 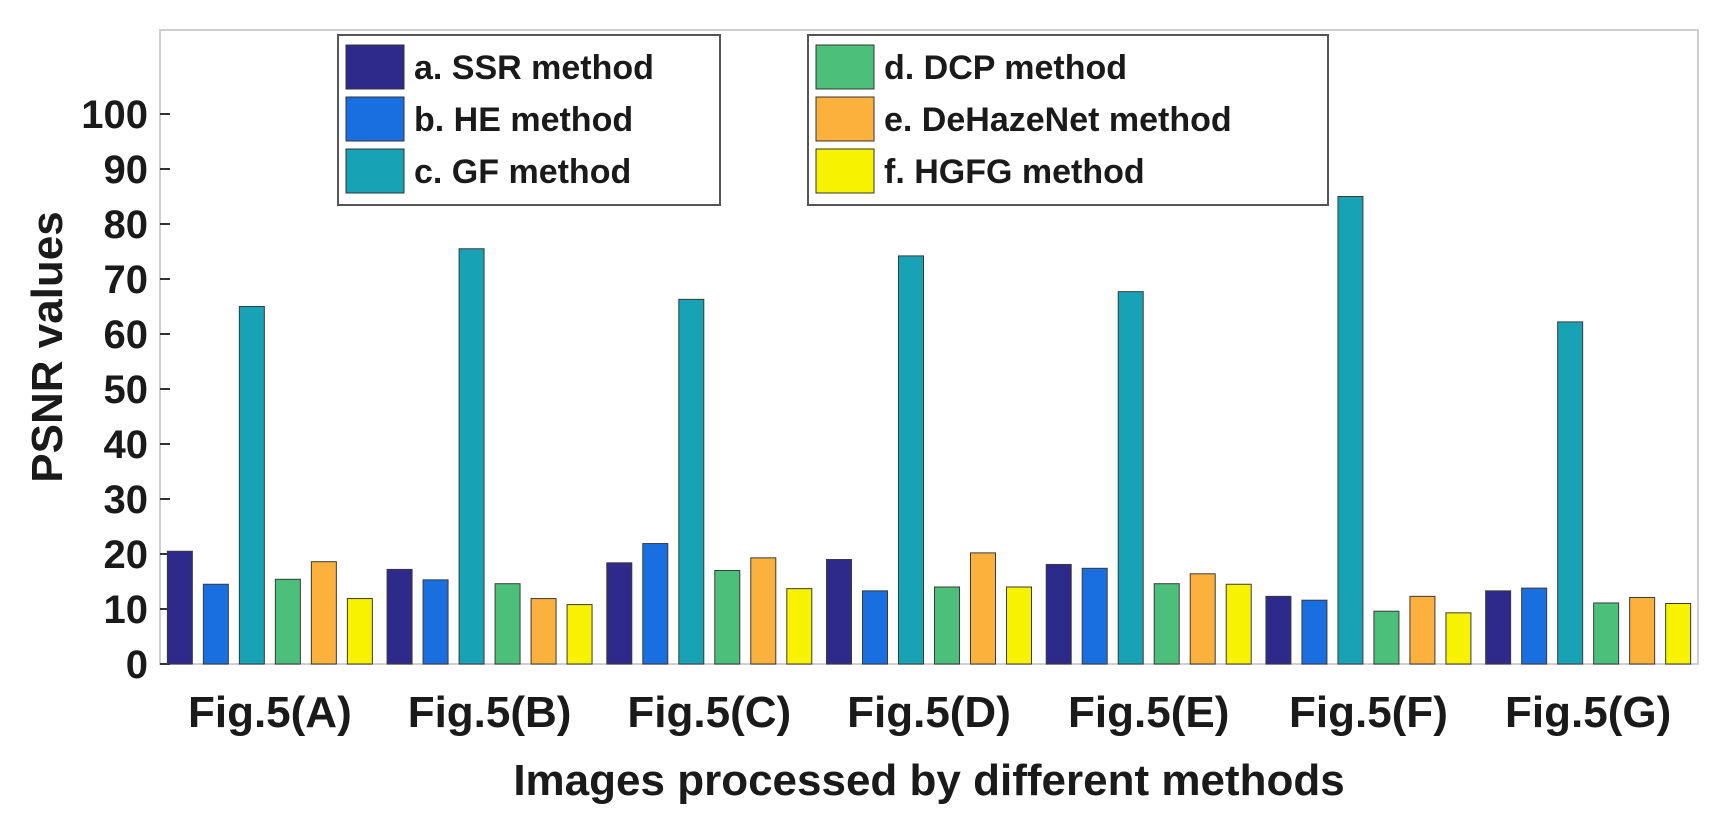 What do you see at coordinates (126, 500) in the screenshot?
I see `y-tick-label: 30` at bounding box center [126, 500].